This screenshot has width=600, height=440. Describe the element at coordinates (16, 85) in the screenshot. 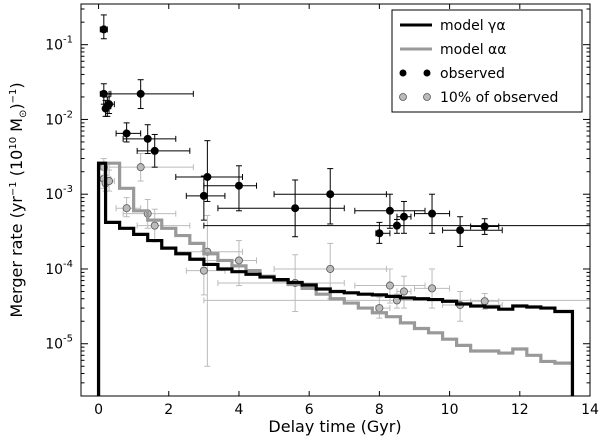

I see `y-axis-label-part-e: )` at that location.